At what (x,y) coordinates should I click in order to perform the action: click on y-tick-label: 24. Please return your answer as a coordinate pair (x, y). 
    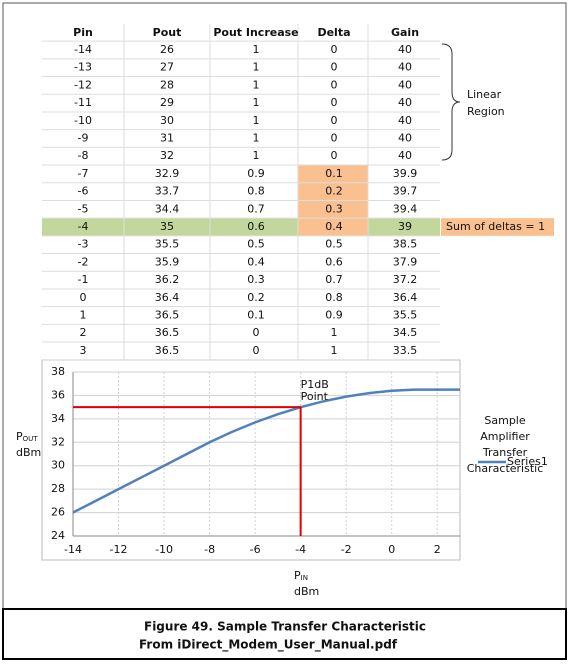
    Looking at the image, I should click on (58, 535).